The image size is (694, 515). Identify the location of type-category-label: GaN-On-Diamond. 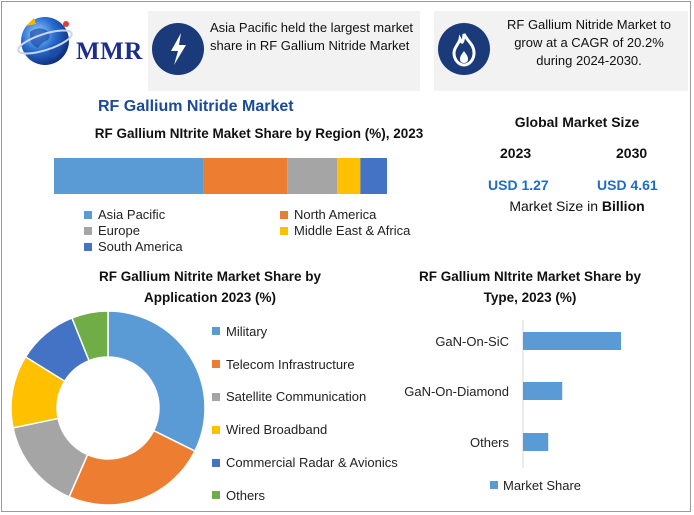
(456, 391).